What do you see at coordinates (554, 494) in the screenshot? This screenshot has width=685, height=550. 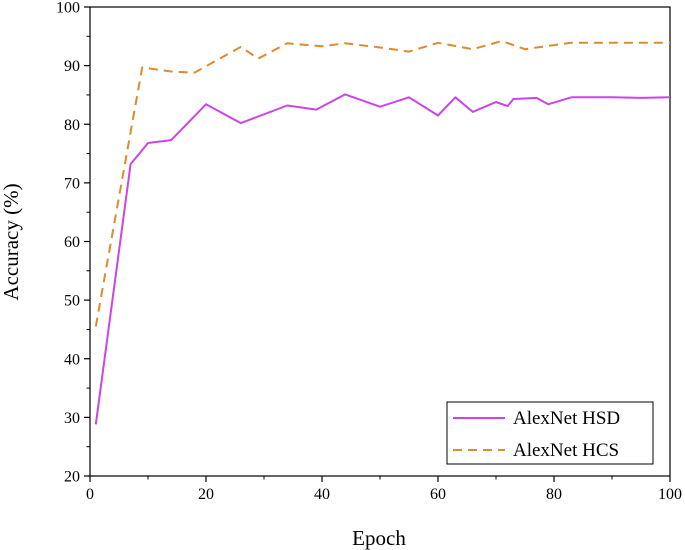 I see `x-tick-label: 80` at bounding box center [554, 494].